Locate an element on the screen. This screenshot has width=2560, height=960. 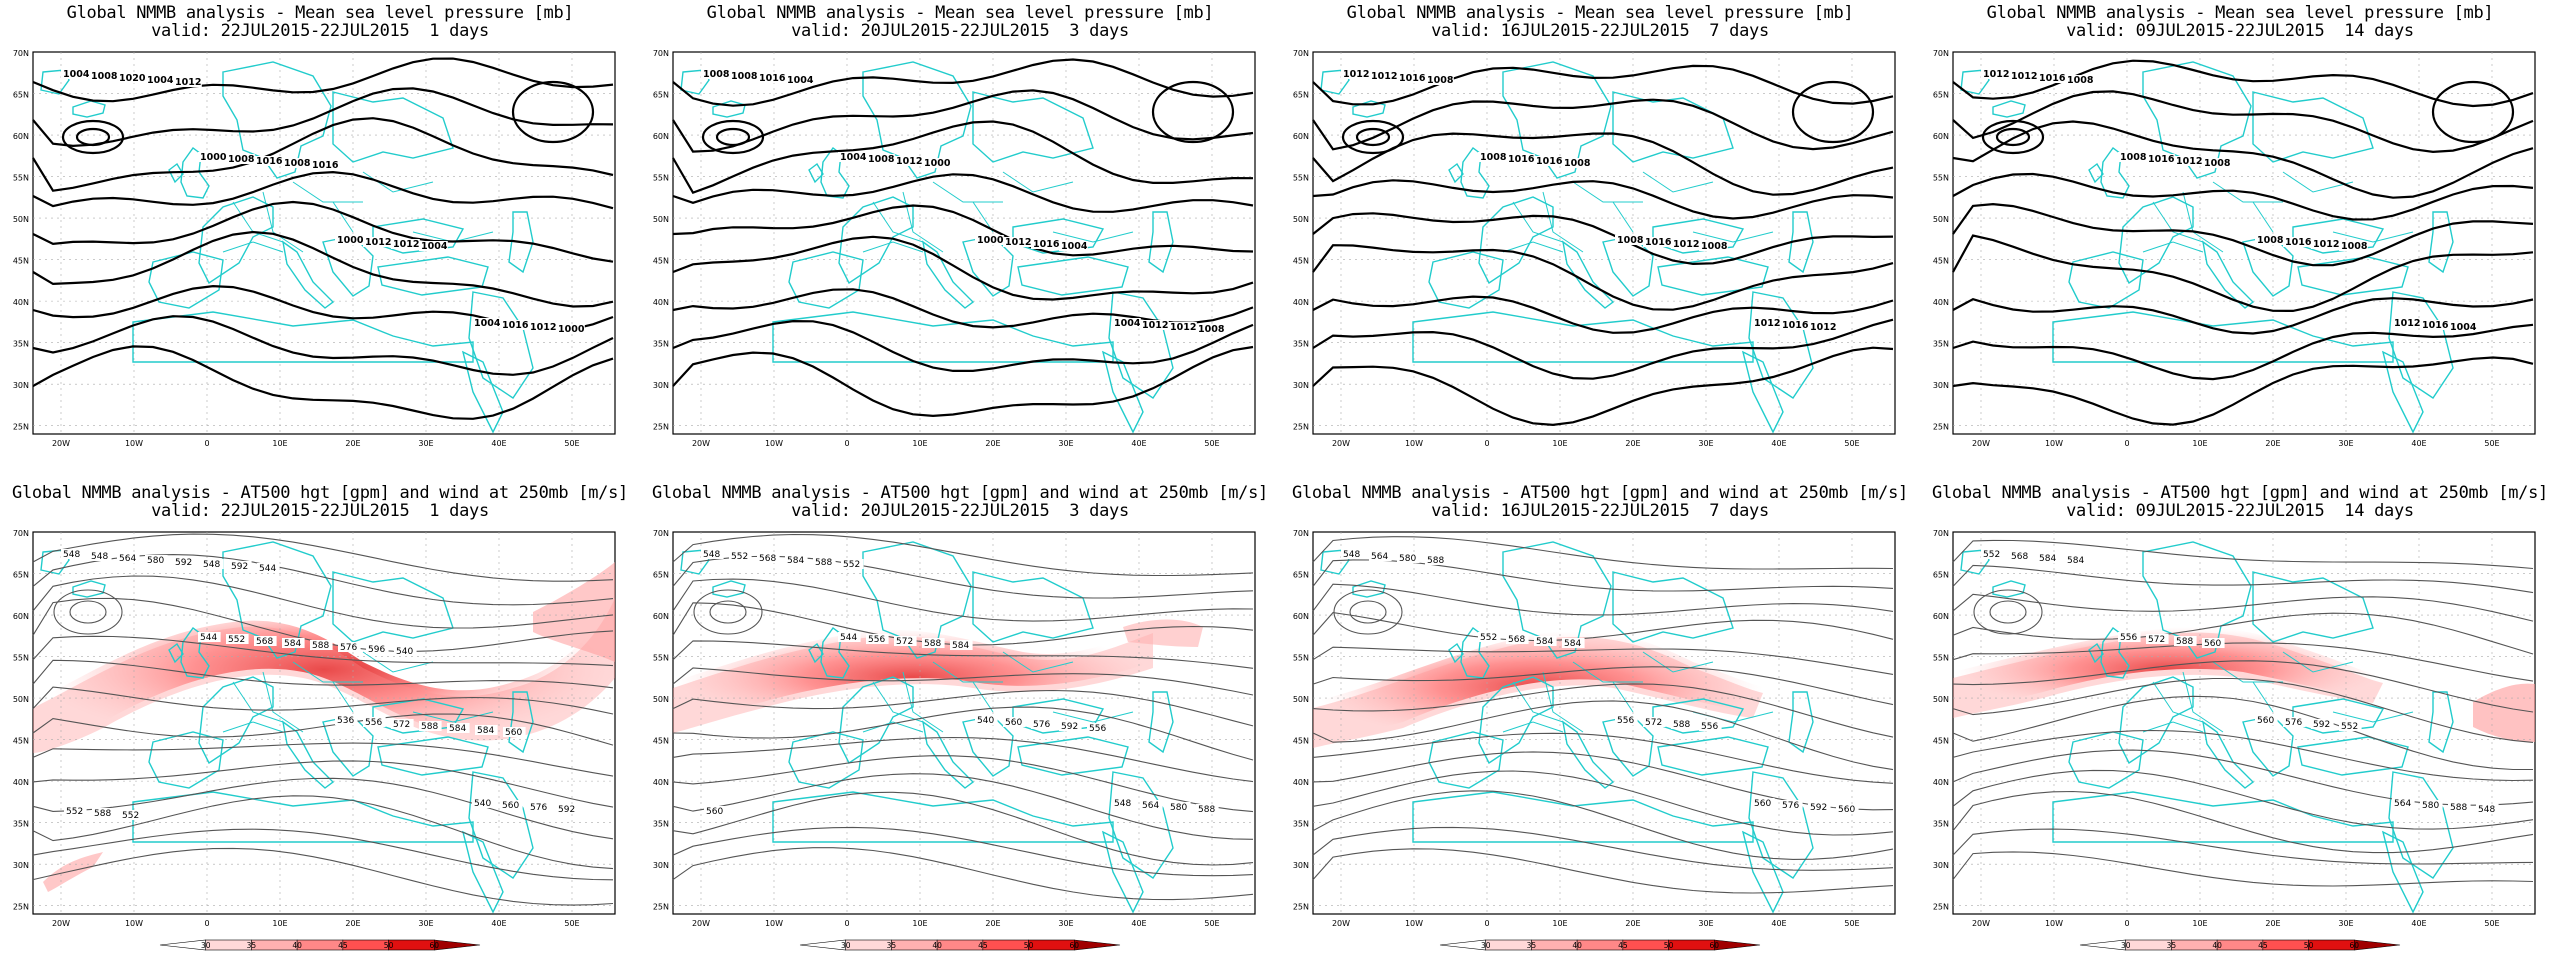
contour-label: 592 is located at coordinates (1069, 727).